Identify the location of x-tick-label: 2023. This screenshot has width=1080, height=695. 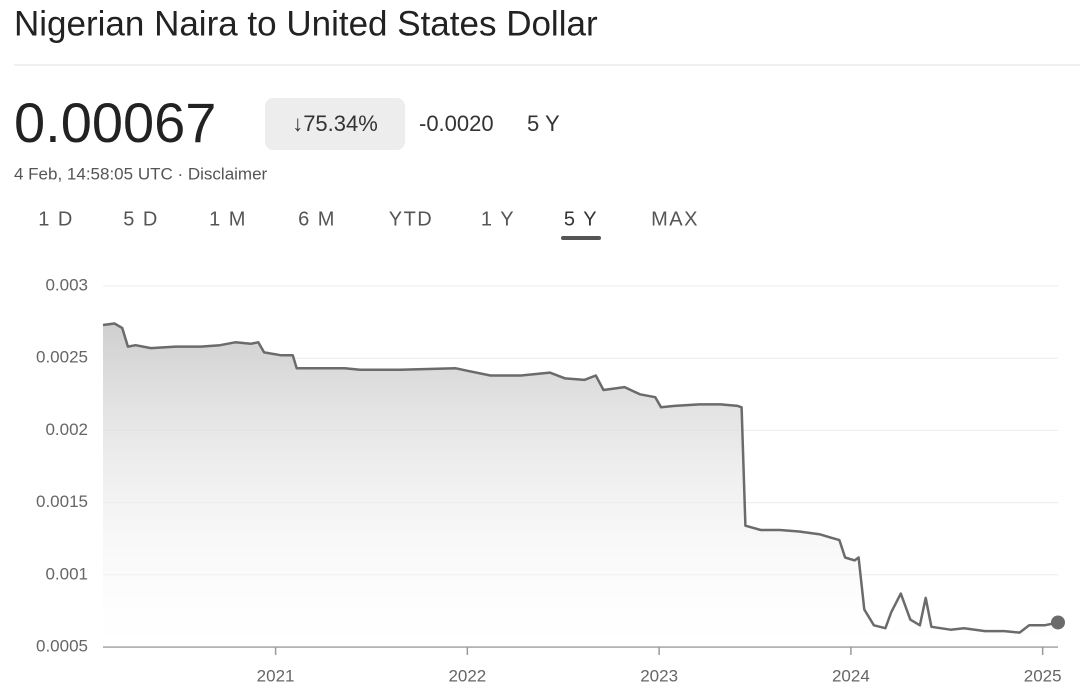
(659, 675).